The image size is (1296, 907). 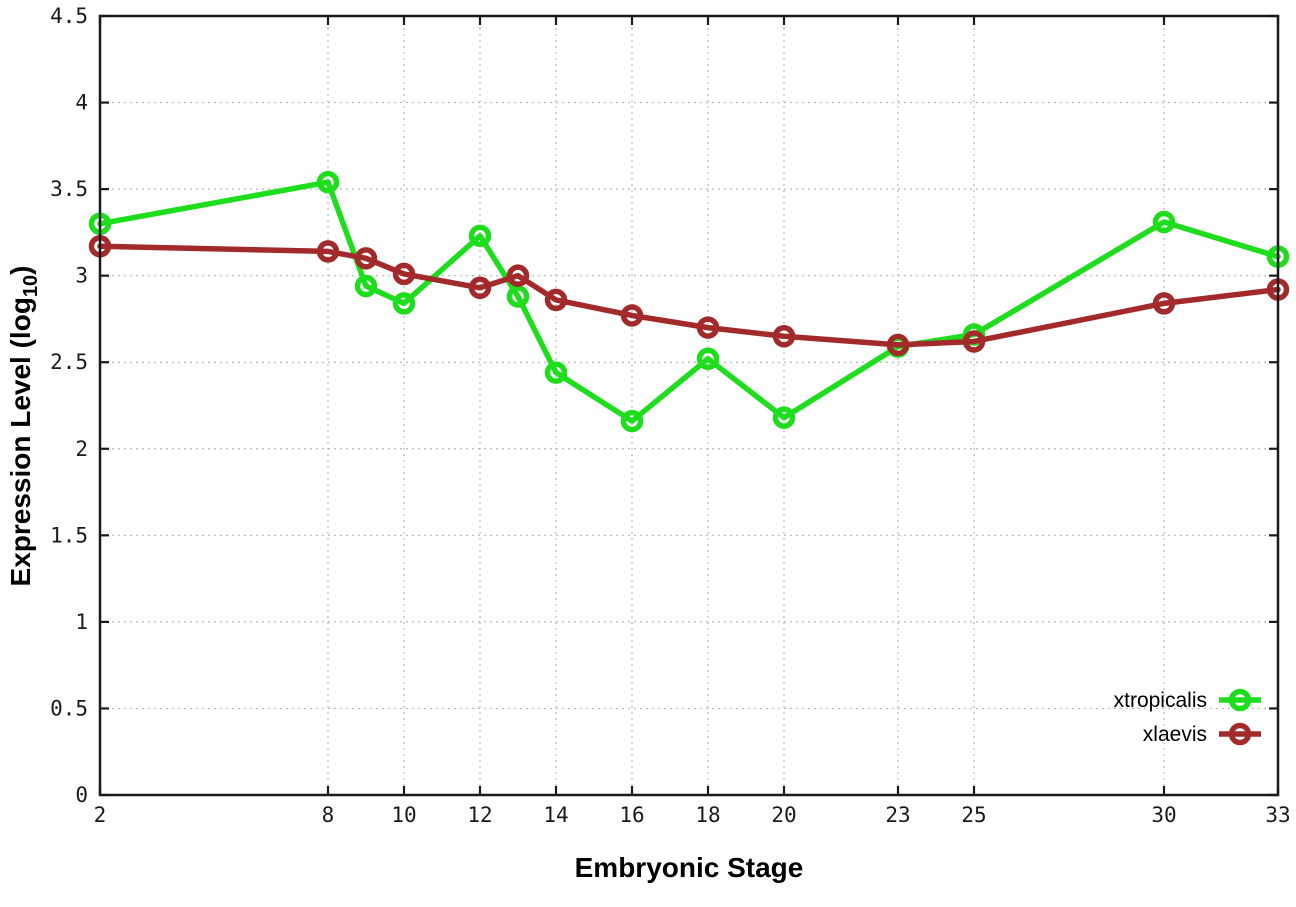 I want to click on y-tick-label: 4, so click(x=81, y=103).